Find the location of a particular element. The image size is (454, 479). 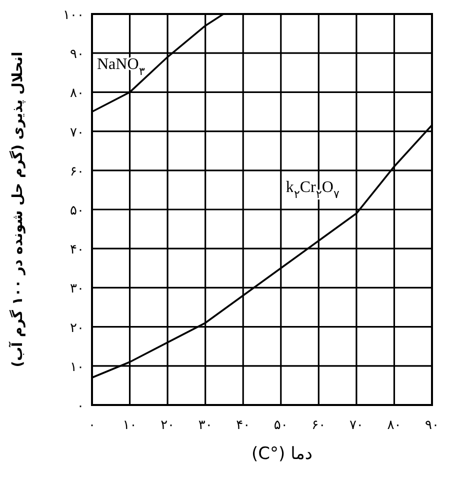

y-tick-label: ۴۰ is located at coordinates (77, 250).